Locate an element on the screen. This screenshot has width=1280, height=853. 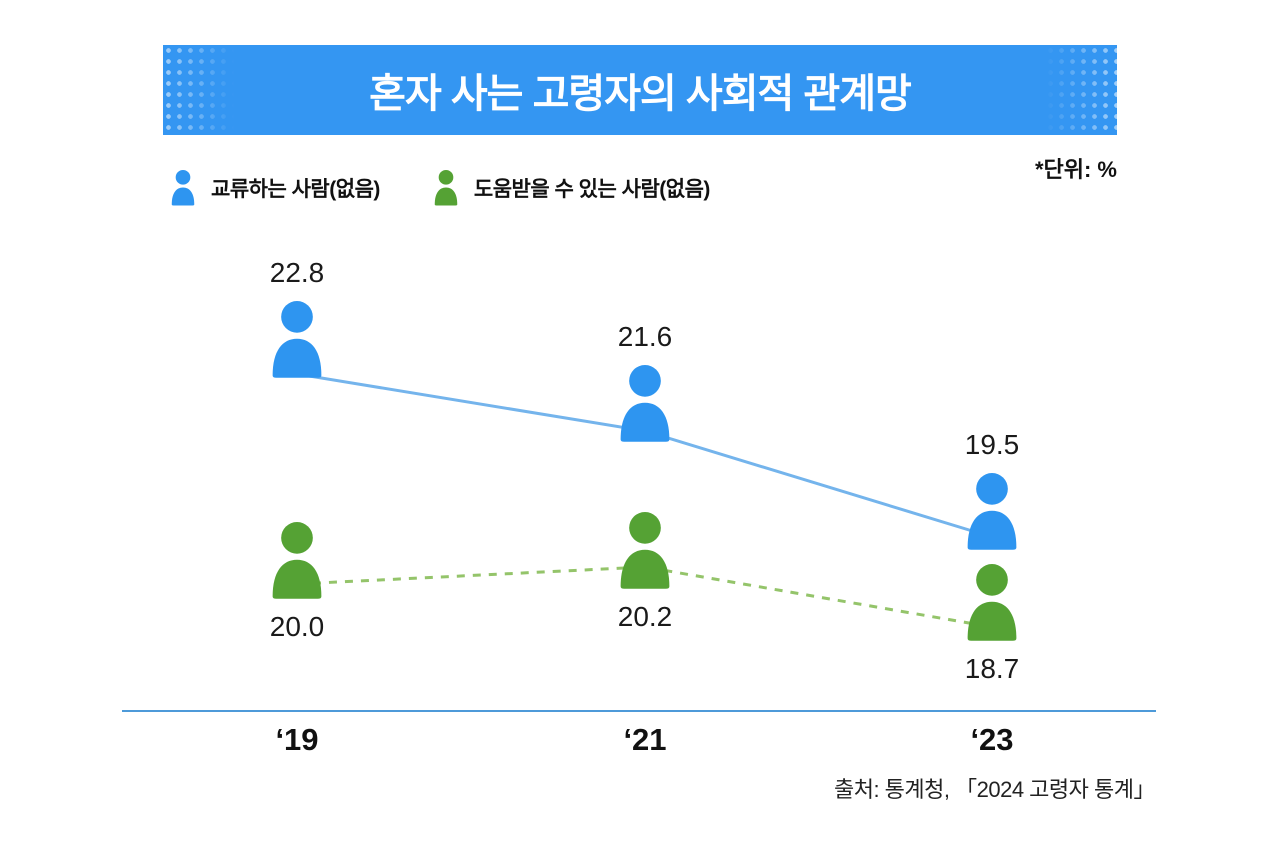
halftone-pattern-left is located at coordinates (199, 90).